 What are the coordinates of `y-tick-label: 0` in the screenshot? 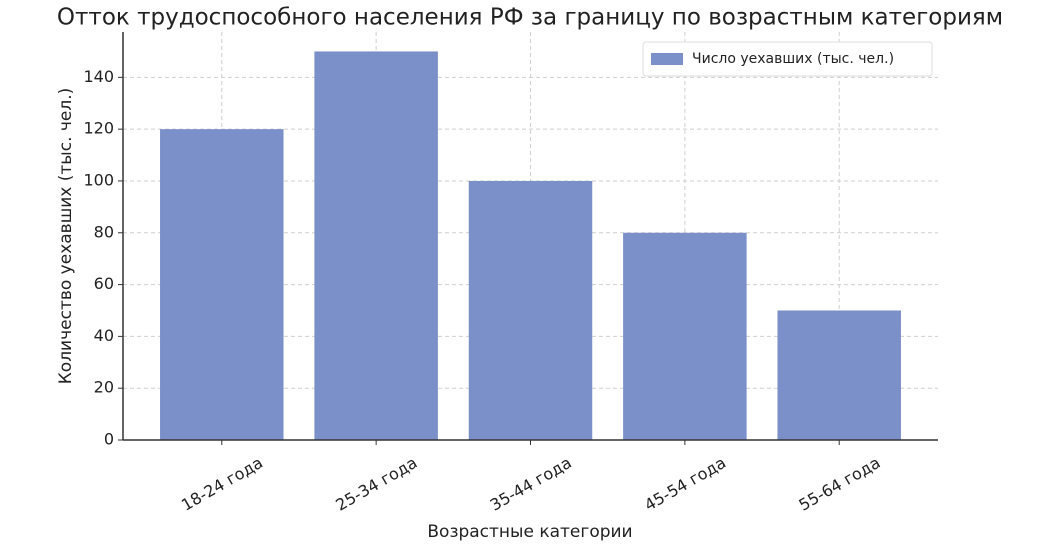 It's located at (109, 439).